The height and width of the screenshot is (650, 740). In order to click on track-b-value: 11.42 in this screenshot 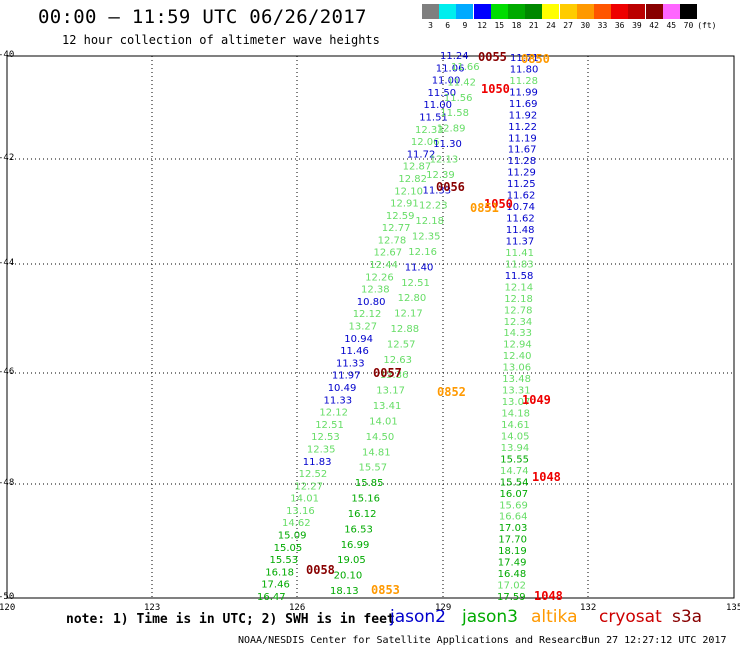, I will do `click(461, 82)`.